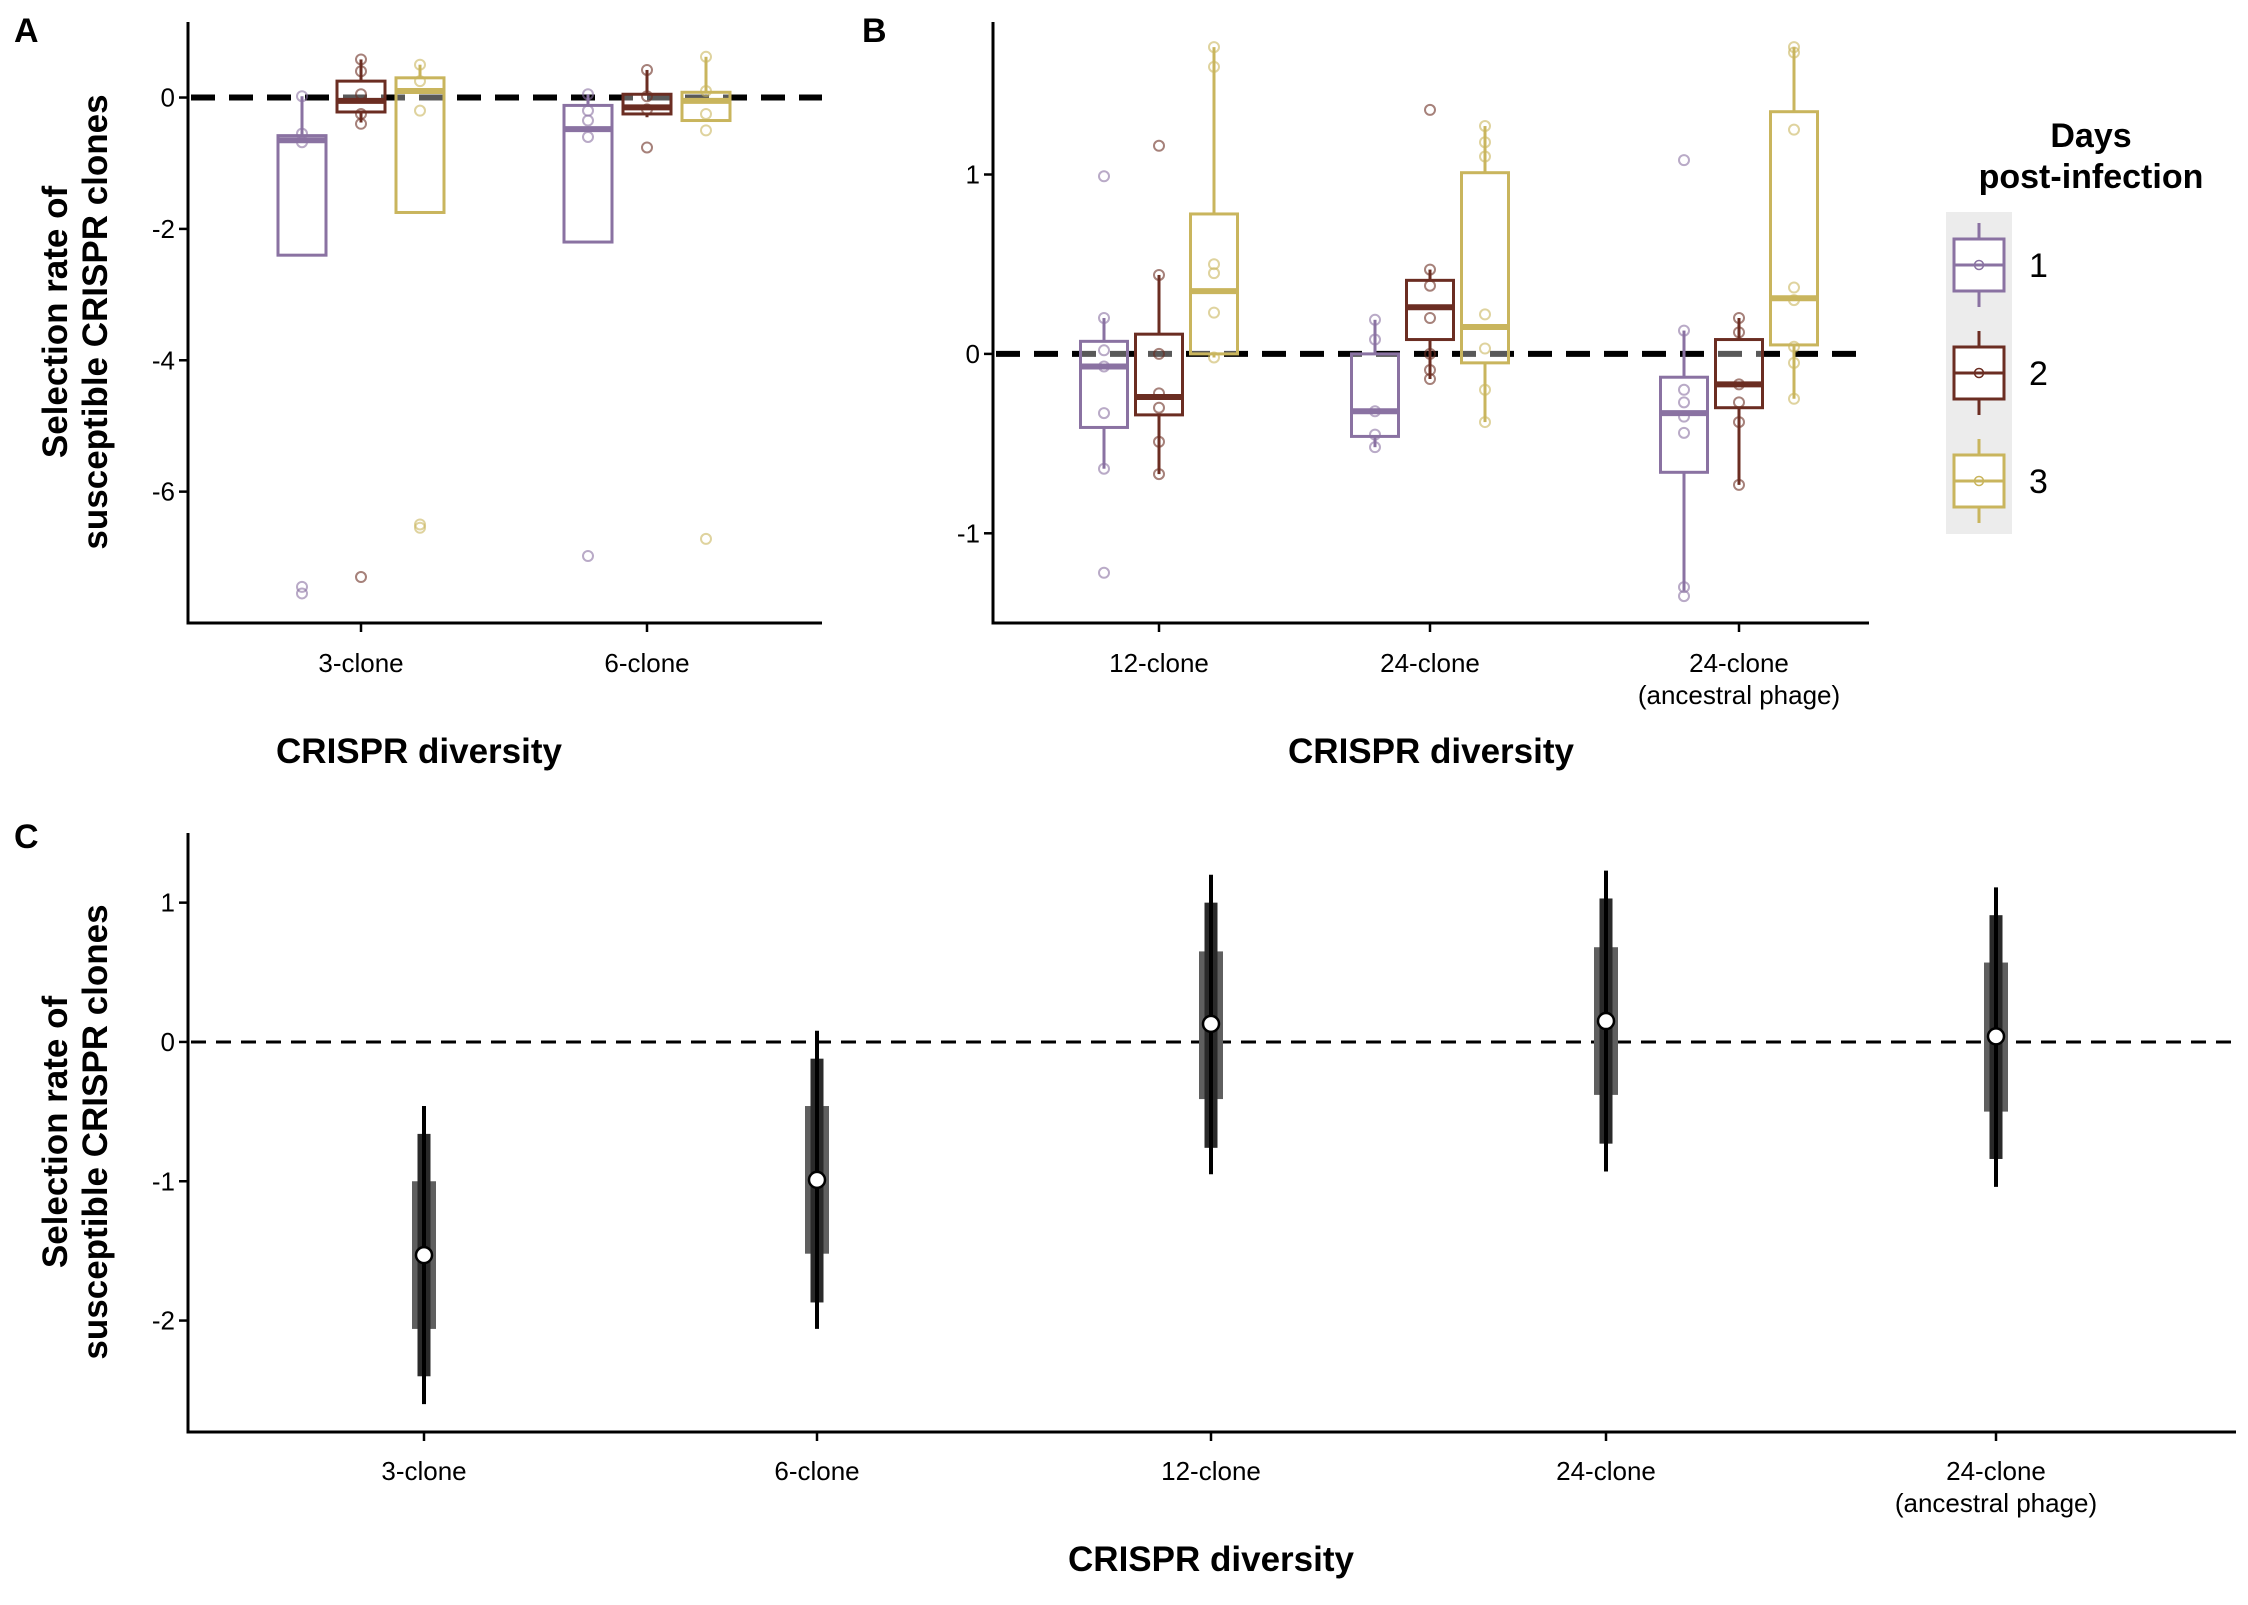 The width and height of the screenshot is (2248, 1605). I want to click on box-day3-24-clone-ancestral-phage-, so click(1794, 223).